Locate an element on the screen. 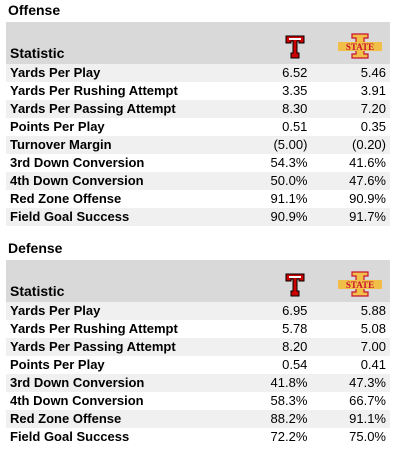 This screenshot has width=400, height=449. defense-team-b-logo: STATE is located at coordinates (350, 281).